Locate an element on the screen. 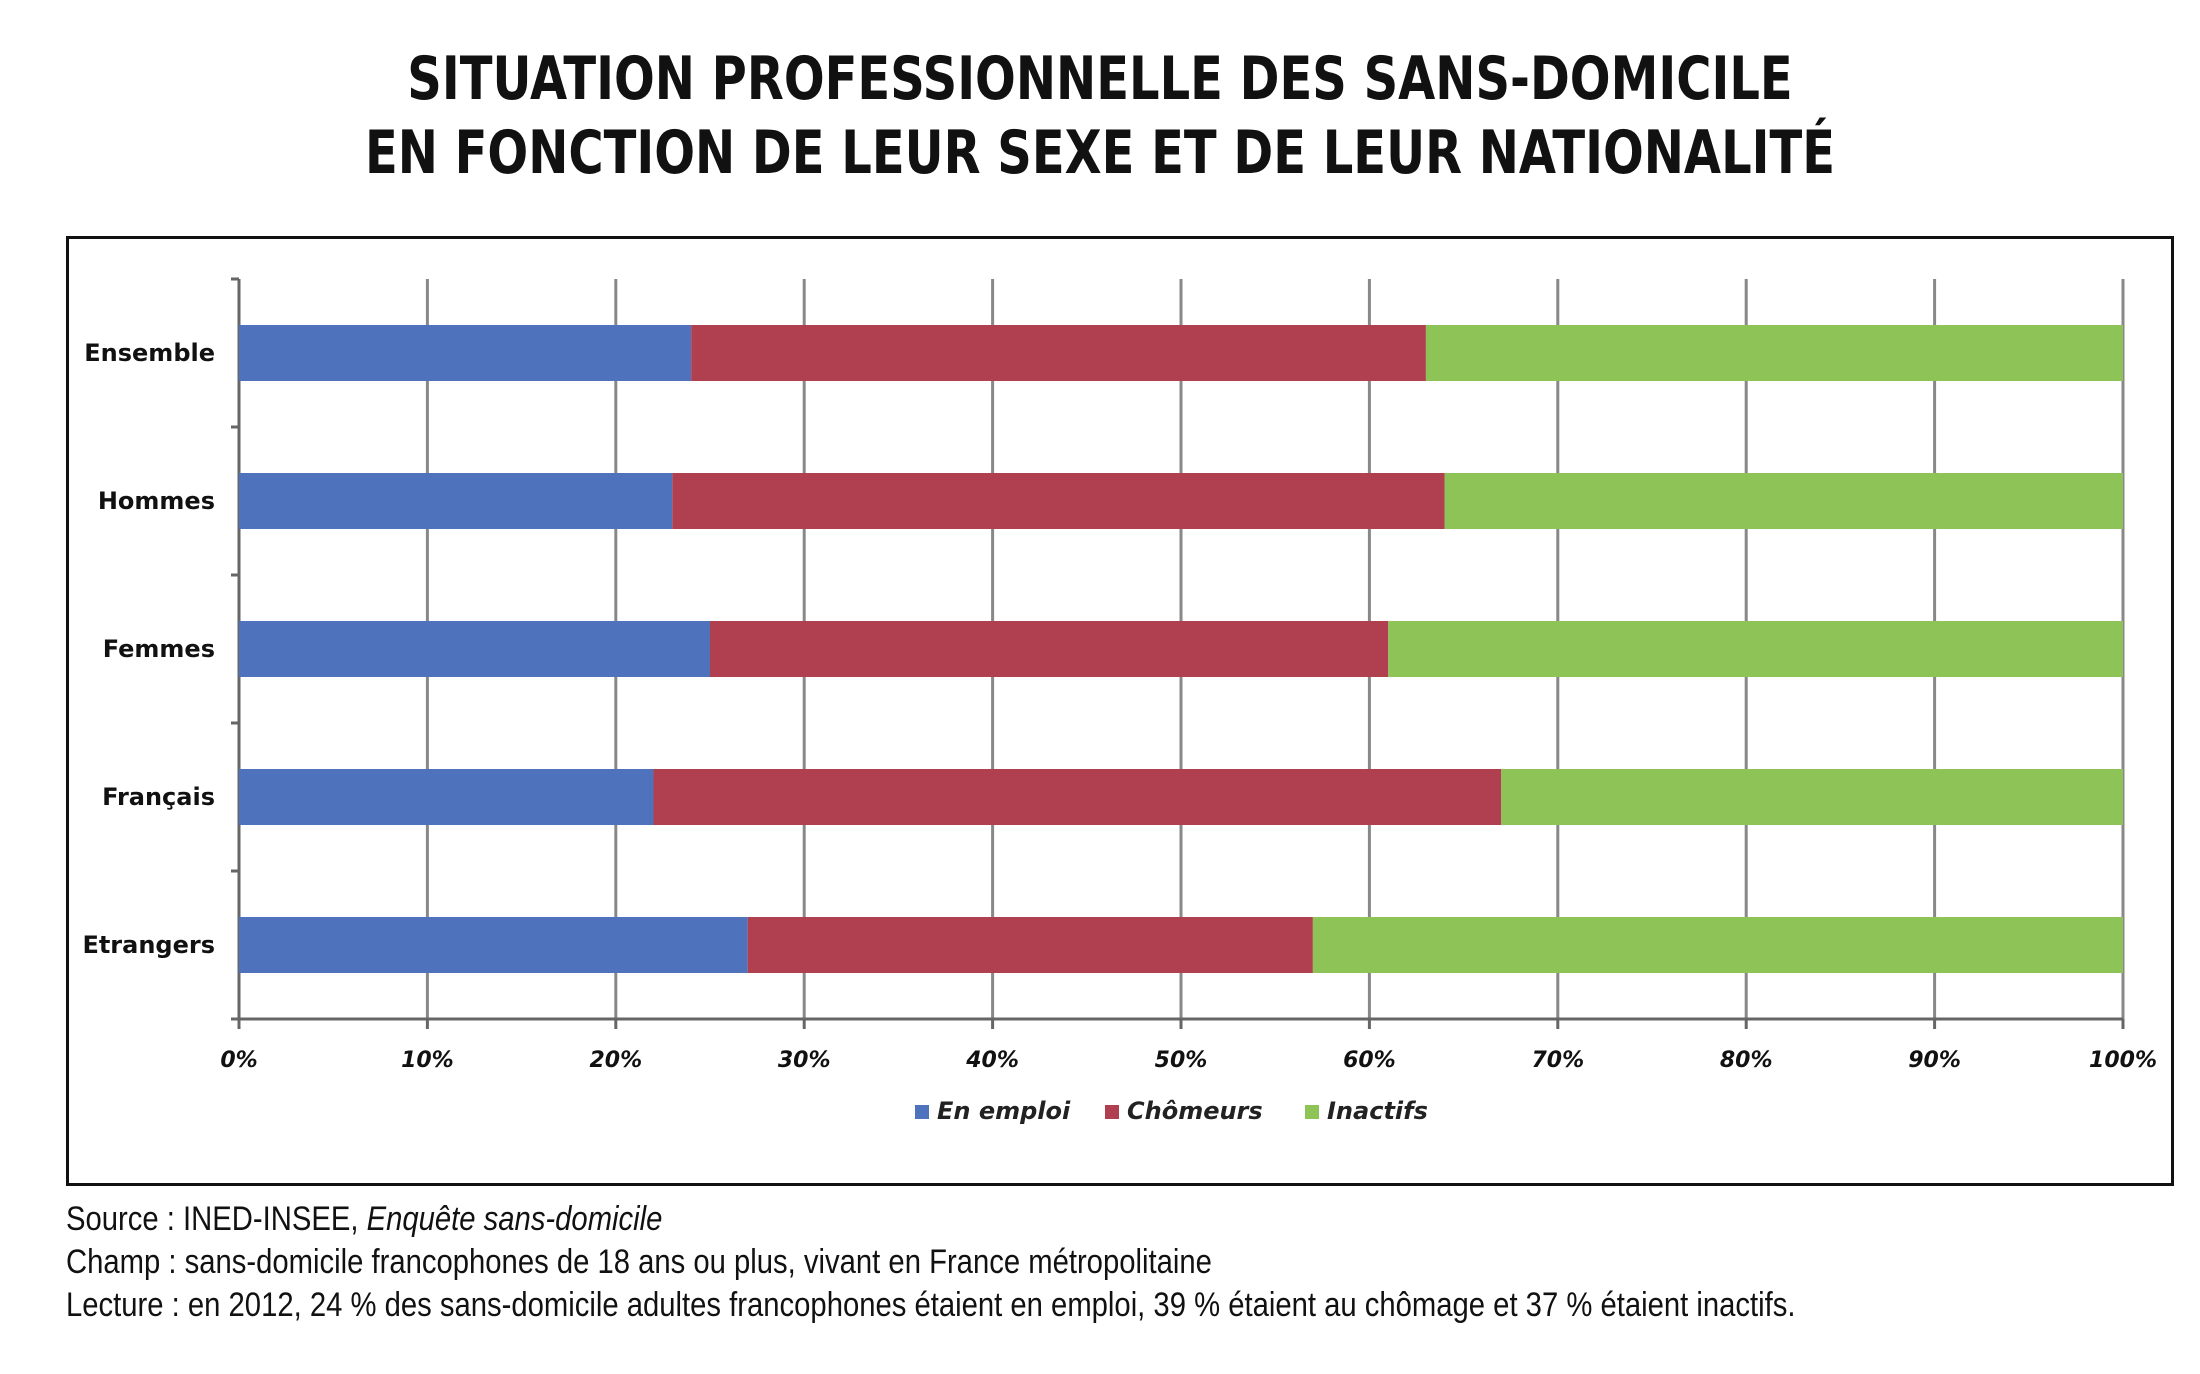 This screenshot has width=2200, height=1374. x-tick-label: 80% is located at coordinates (1746, 1060).